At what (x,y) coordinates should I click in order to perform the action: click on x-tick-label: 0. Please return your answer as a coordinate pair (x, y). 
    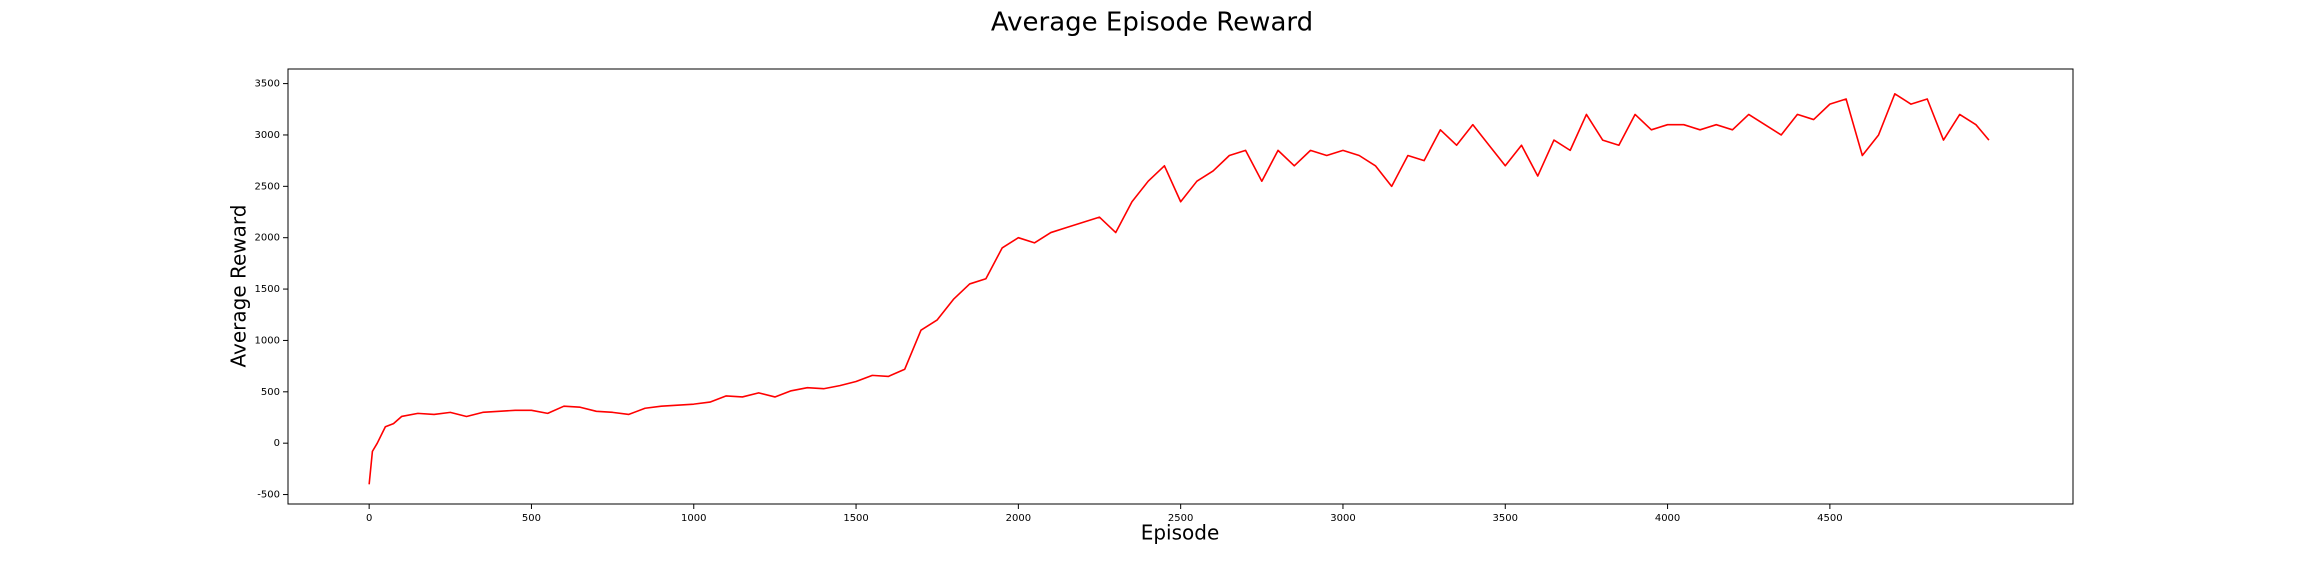
    Looking at the image, I should click on (369, 518).